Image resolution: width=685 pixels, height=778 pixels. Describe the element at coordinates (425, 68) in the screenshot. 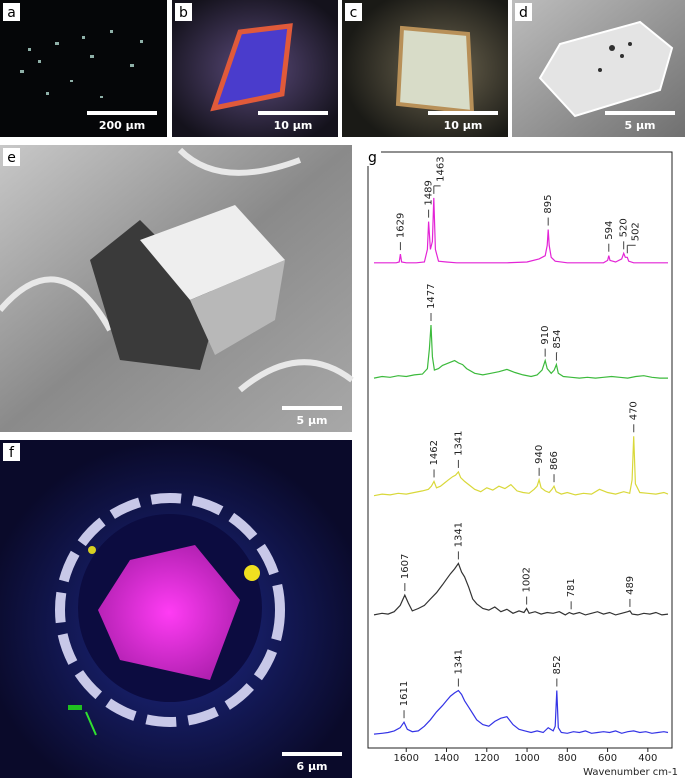

I see `image-c` at that location.